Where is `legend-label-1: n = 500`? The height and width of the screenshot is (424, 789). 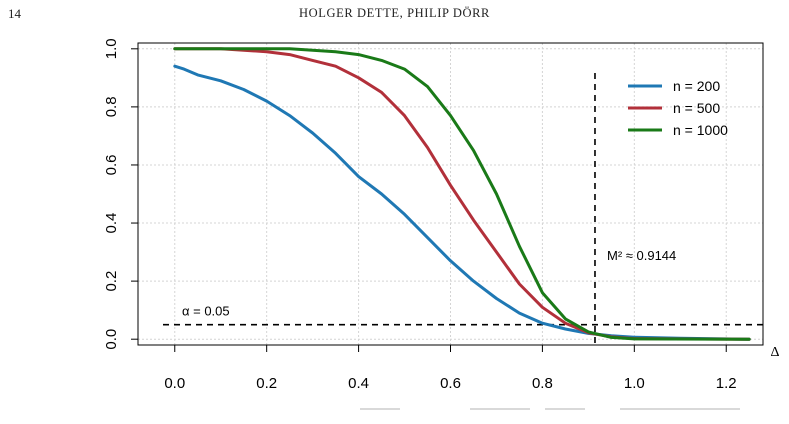 legend-label-1: n = 500 is located at coordinates (696, 108).